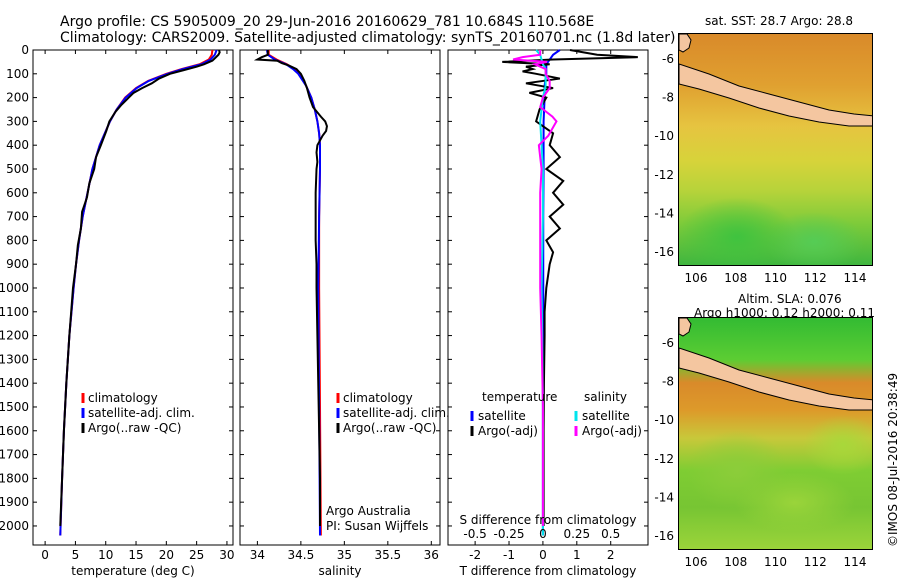 This screenshot has width=900, height=580. Describe the element at coordinates (368, 511) in the screenshot. I see `annotation-text: Argo Australia` at that location.